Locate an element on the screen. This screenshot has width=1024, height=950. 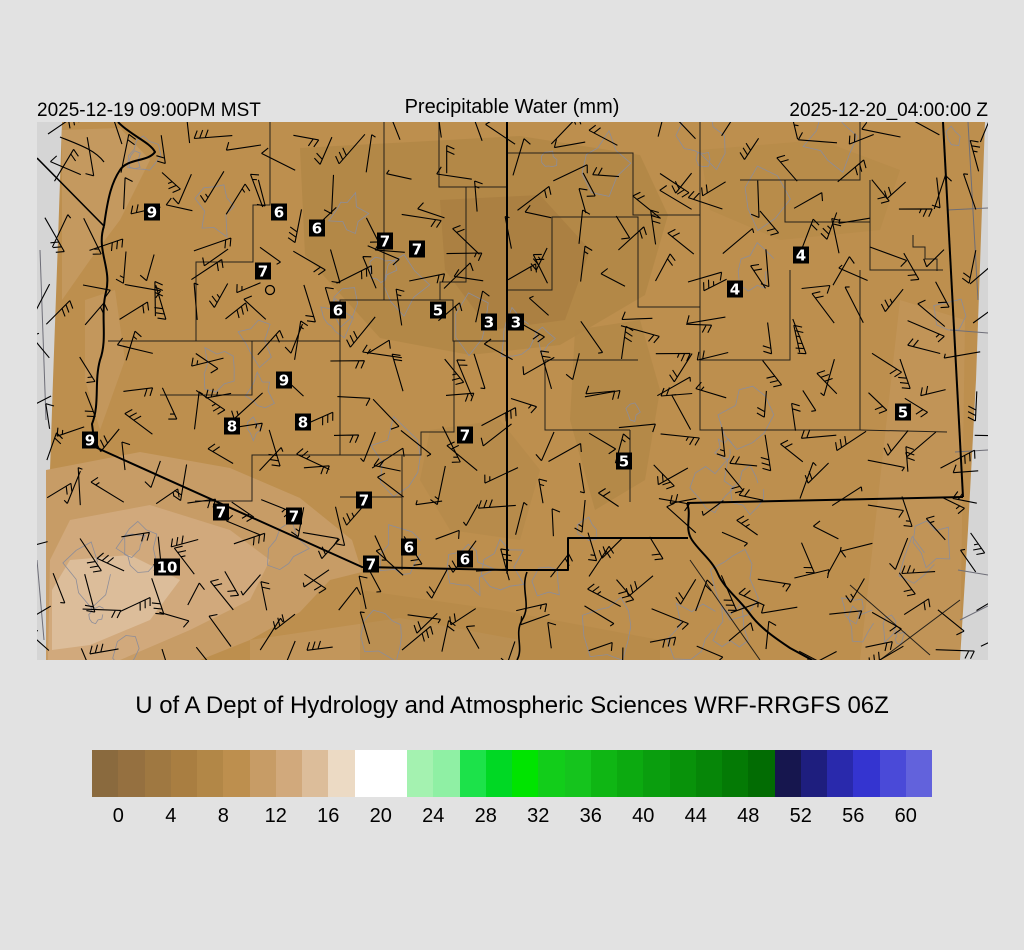
colorbar-tick-label: 4 is located at coordinates (171, 816).